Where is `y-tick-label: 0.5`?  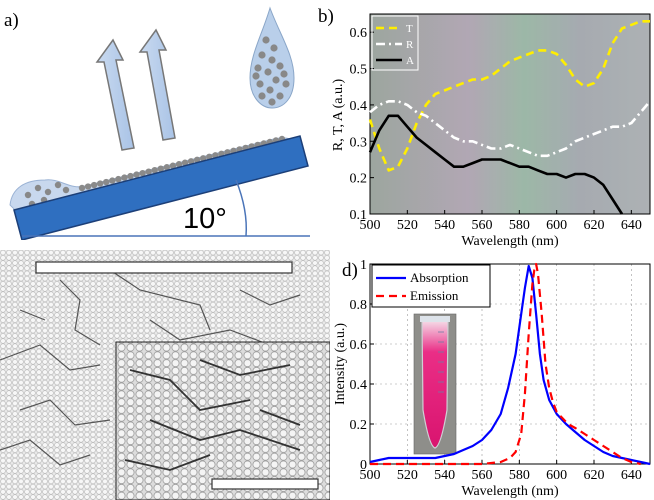 y-tick-label: 0.5 is located at coordinates (359, 70).